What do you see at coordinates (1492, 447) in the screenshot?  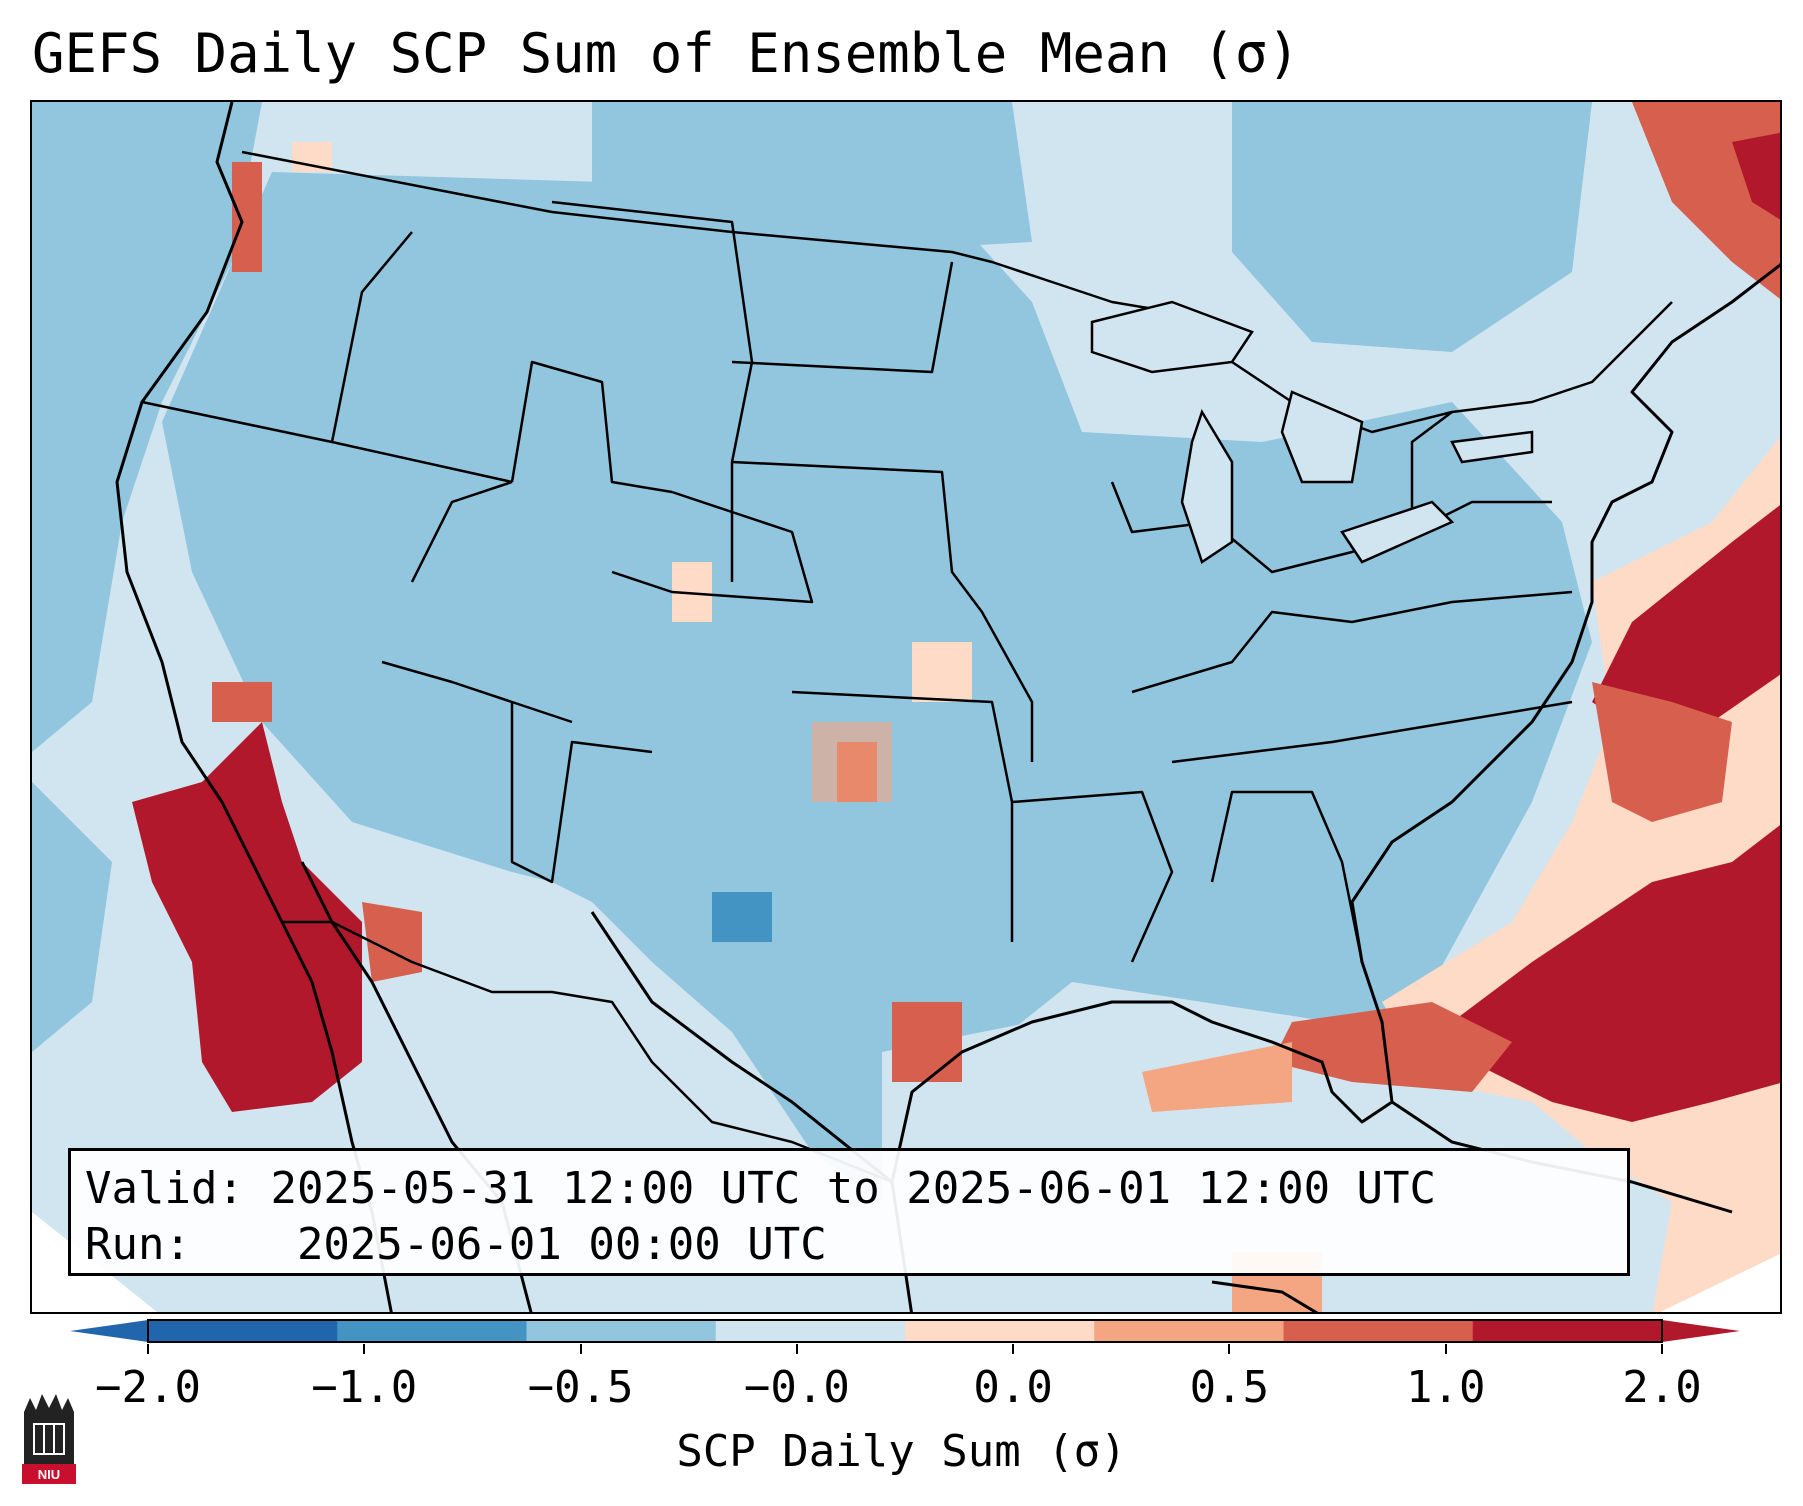 I see `lake-ontario` at bounding box center [1492, 447].